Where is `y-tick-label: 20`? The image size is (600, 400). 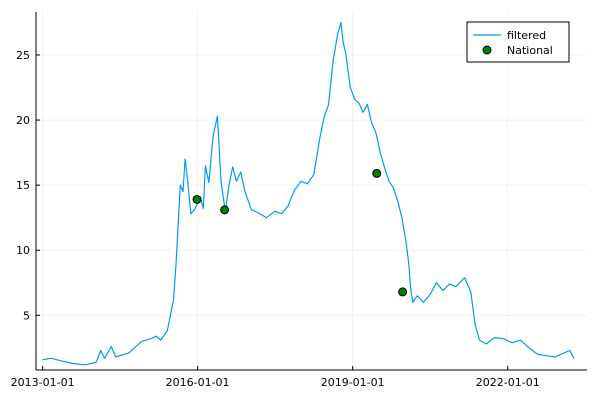 y-tick-label: 20 is located at coordinates (23, 120).